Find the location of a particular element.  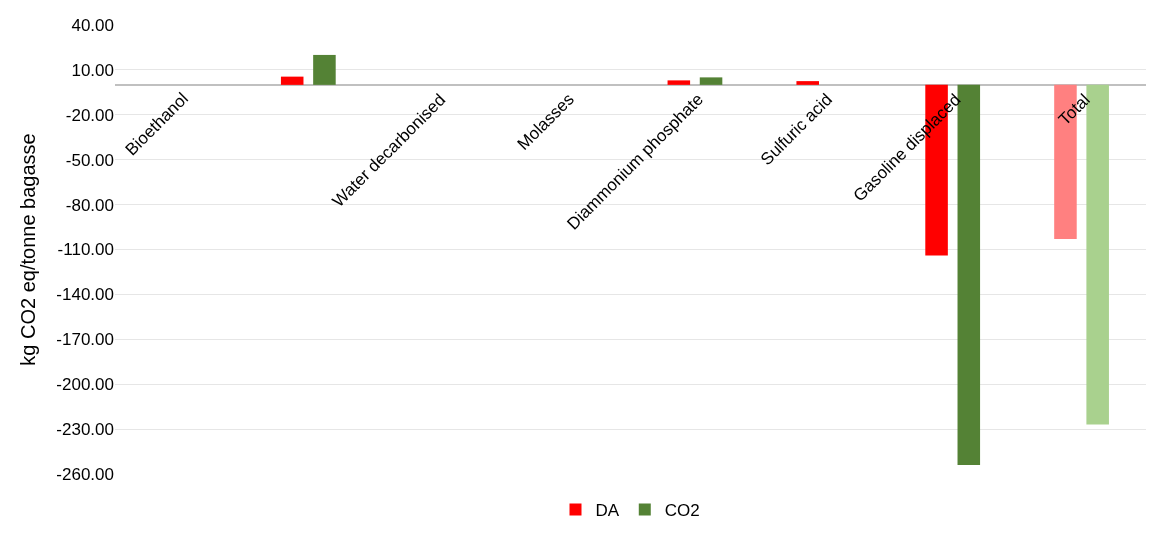

y-tick-label: -80.00 is located at coordinates (89, 205).